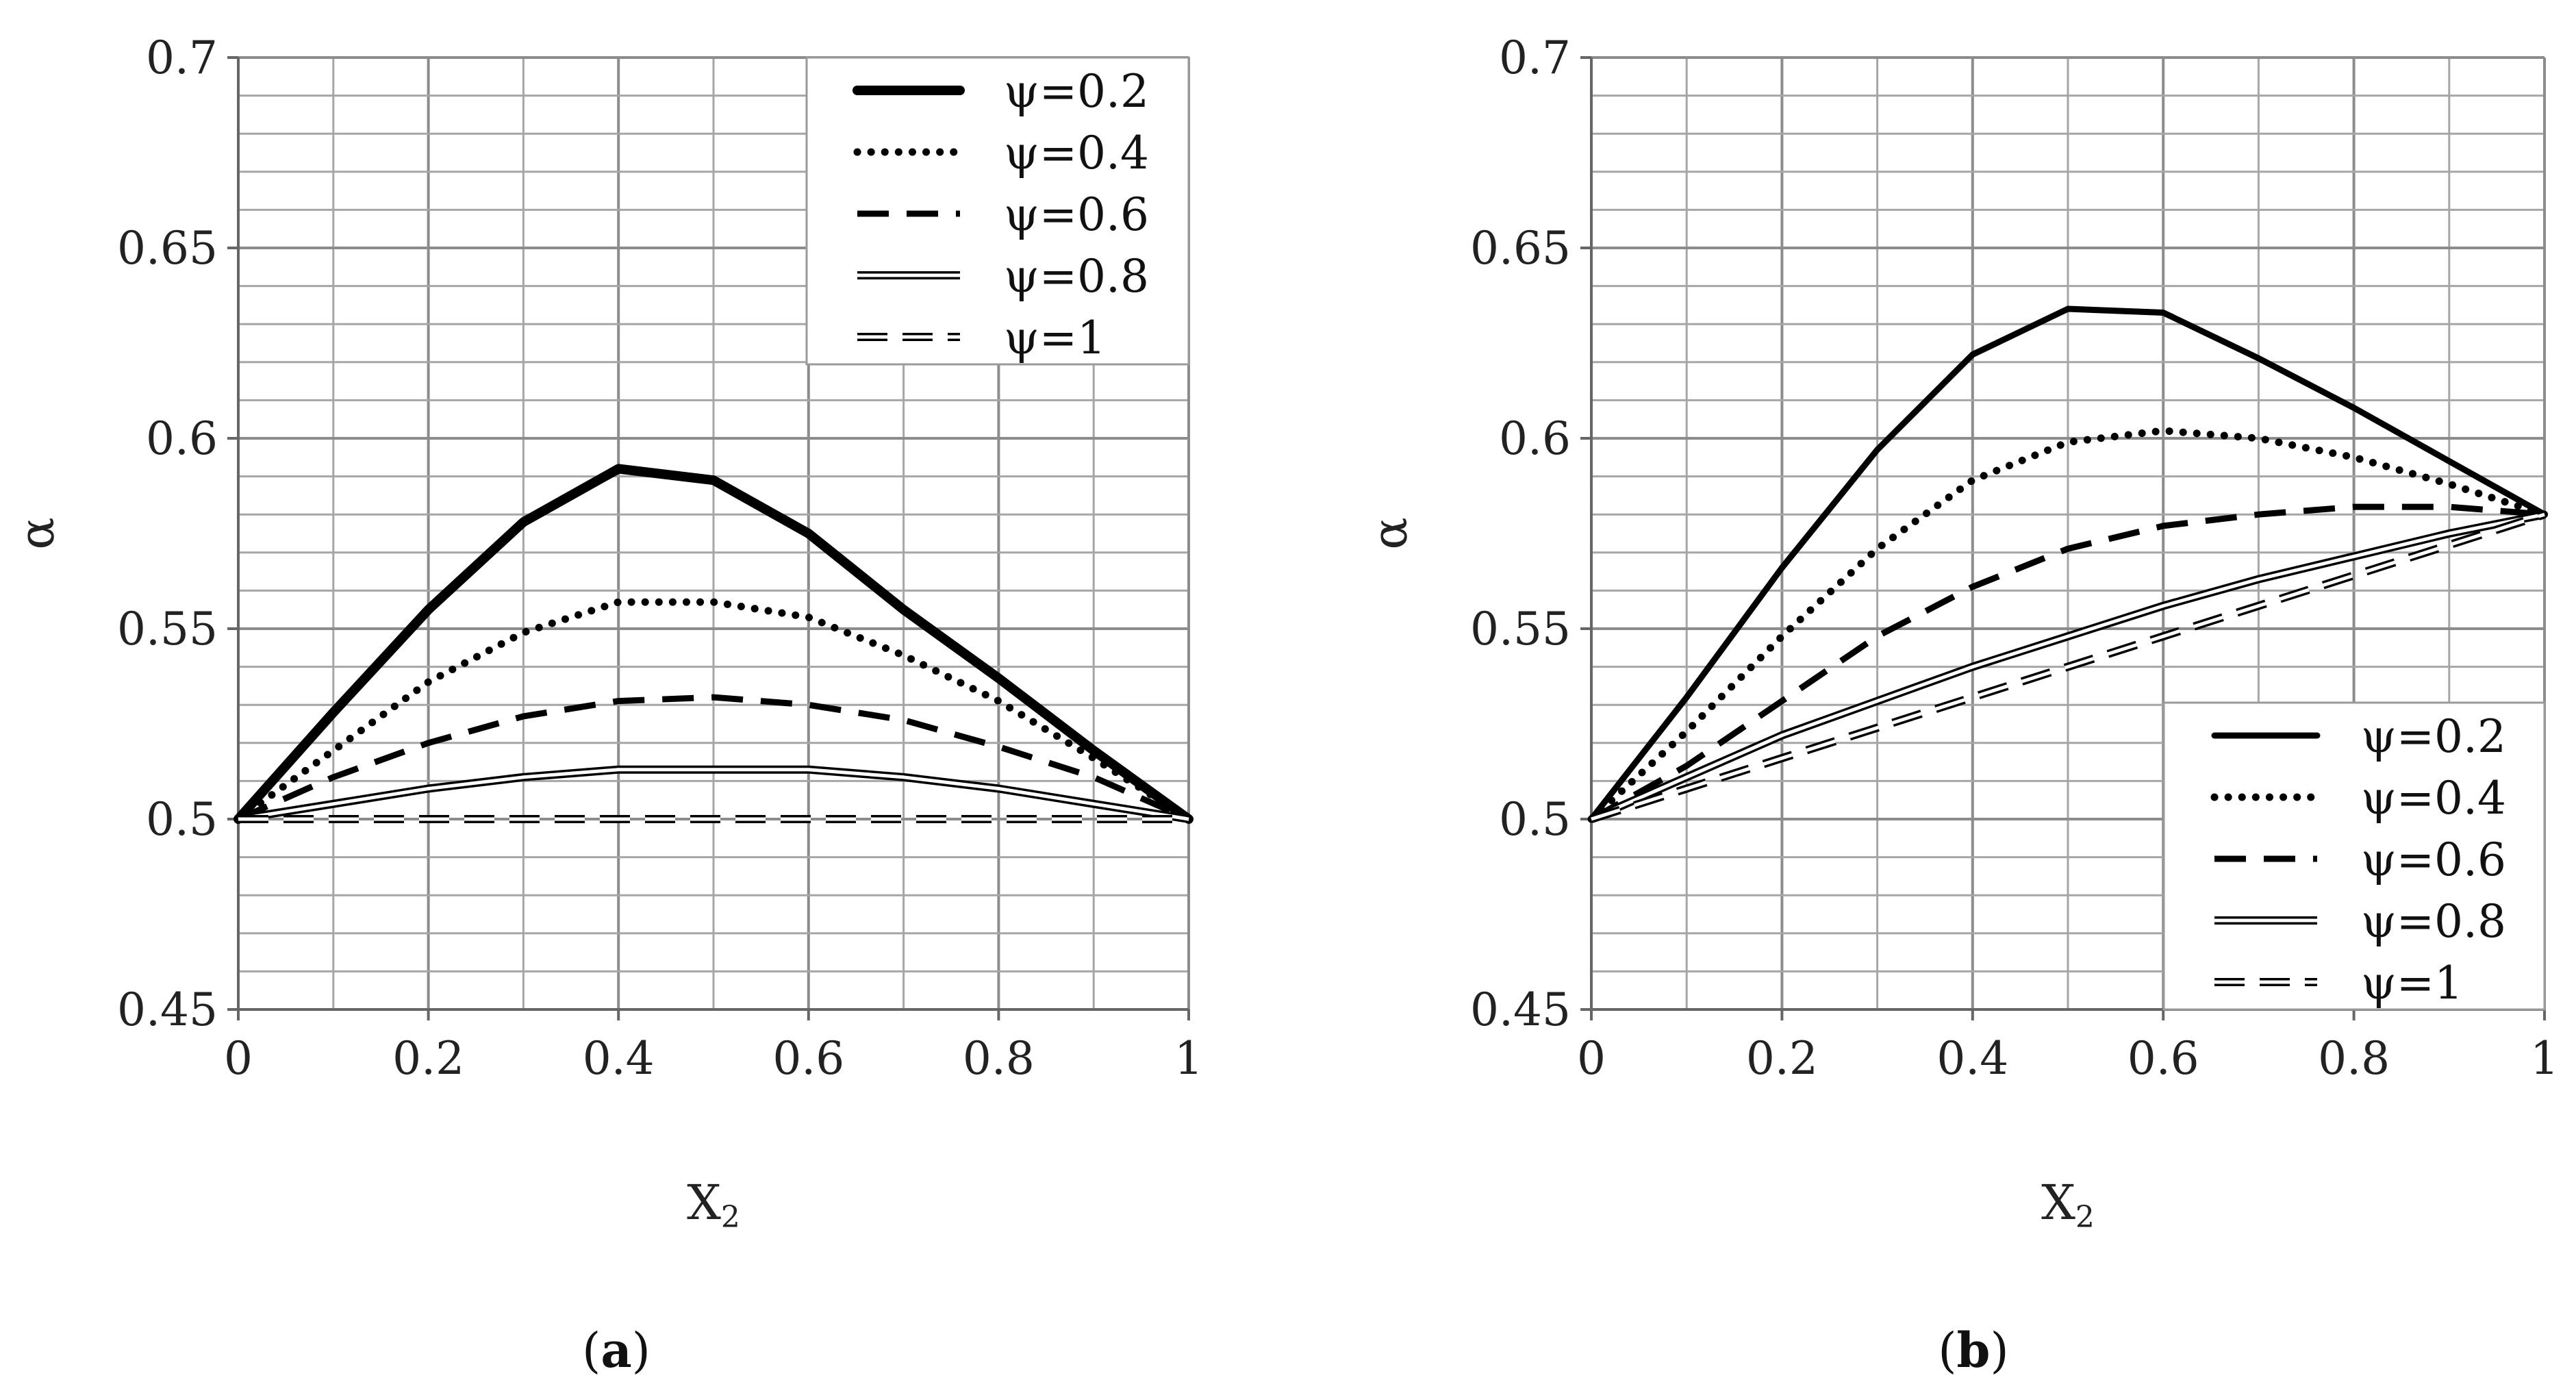 Image resolution: width=2576 pixels, height=1393 pixels. Describe the element at coordinates (1973, 1350) in the screenshot. I see `panel-caption: (b)` at that location.